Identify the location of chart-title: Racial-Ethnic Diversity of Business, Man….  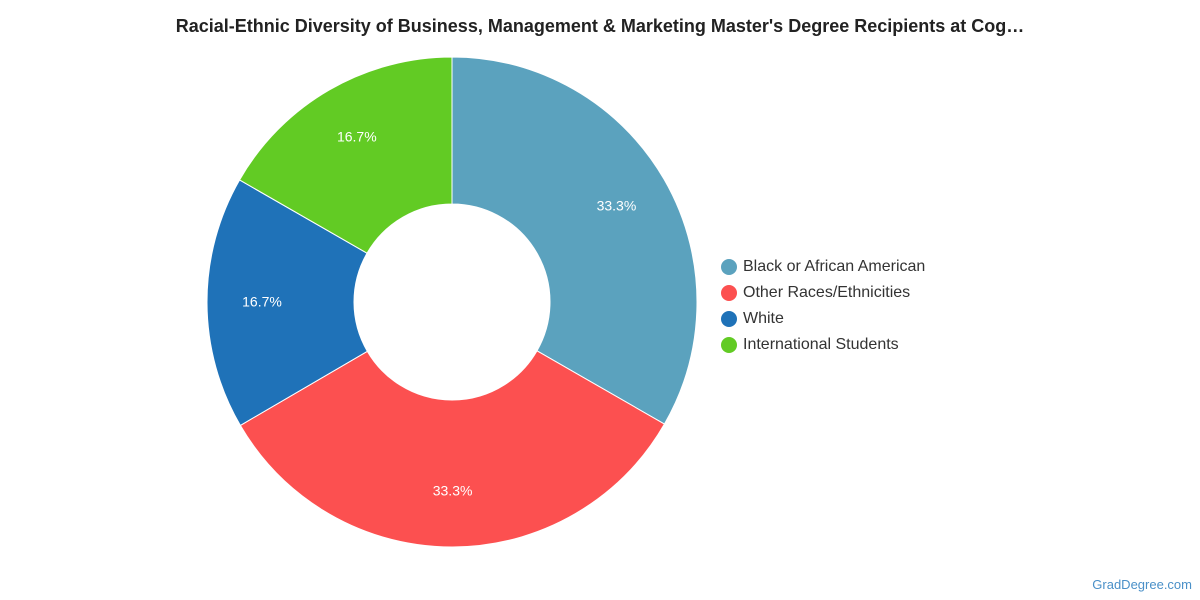
(600, 26).